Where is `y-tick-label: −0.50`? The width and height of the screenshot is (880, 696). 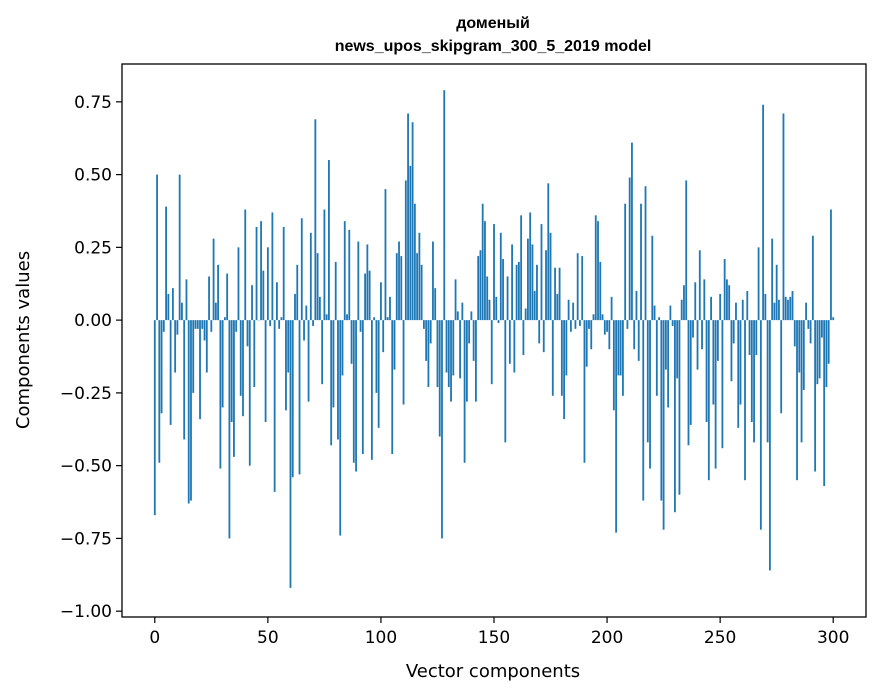 y-tick-label: −0.50 is located at coordinates (86, 467).